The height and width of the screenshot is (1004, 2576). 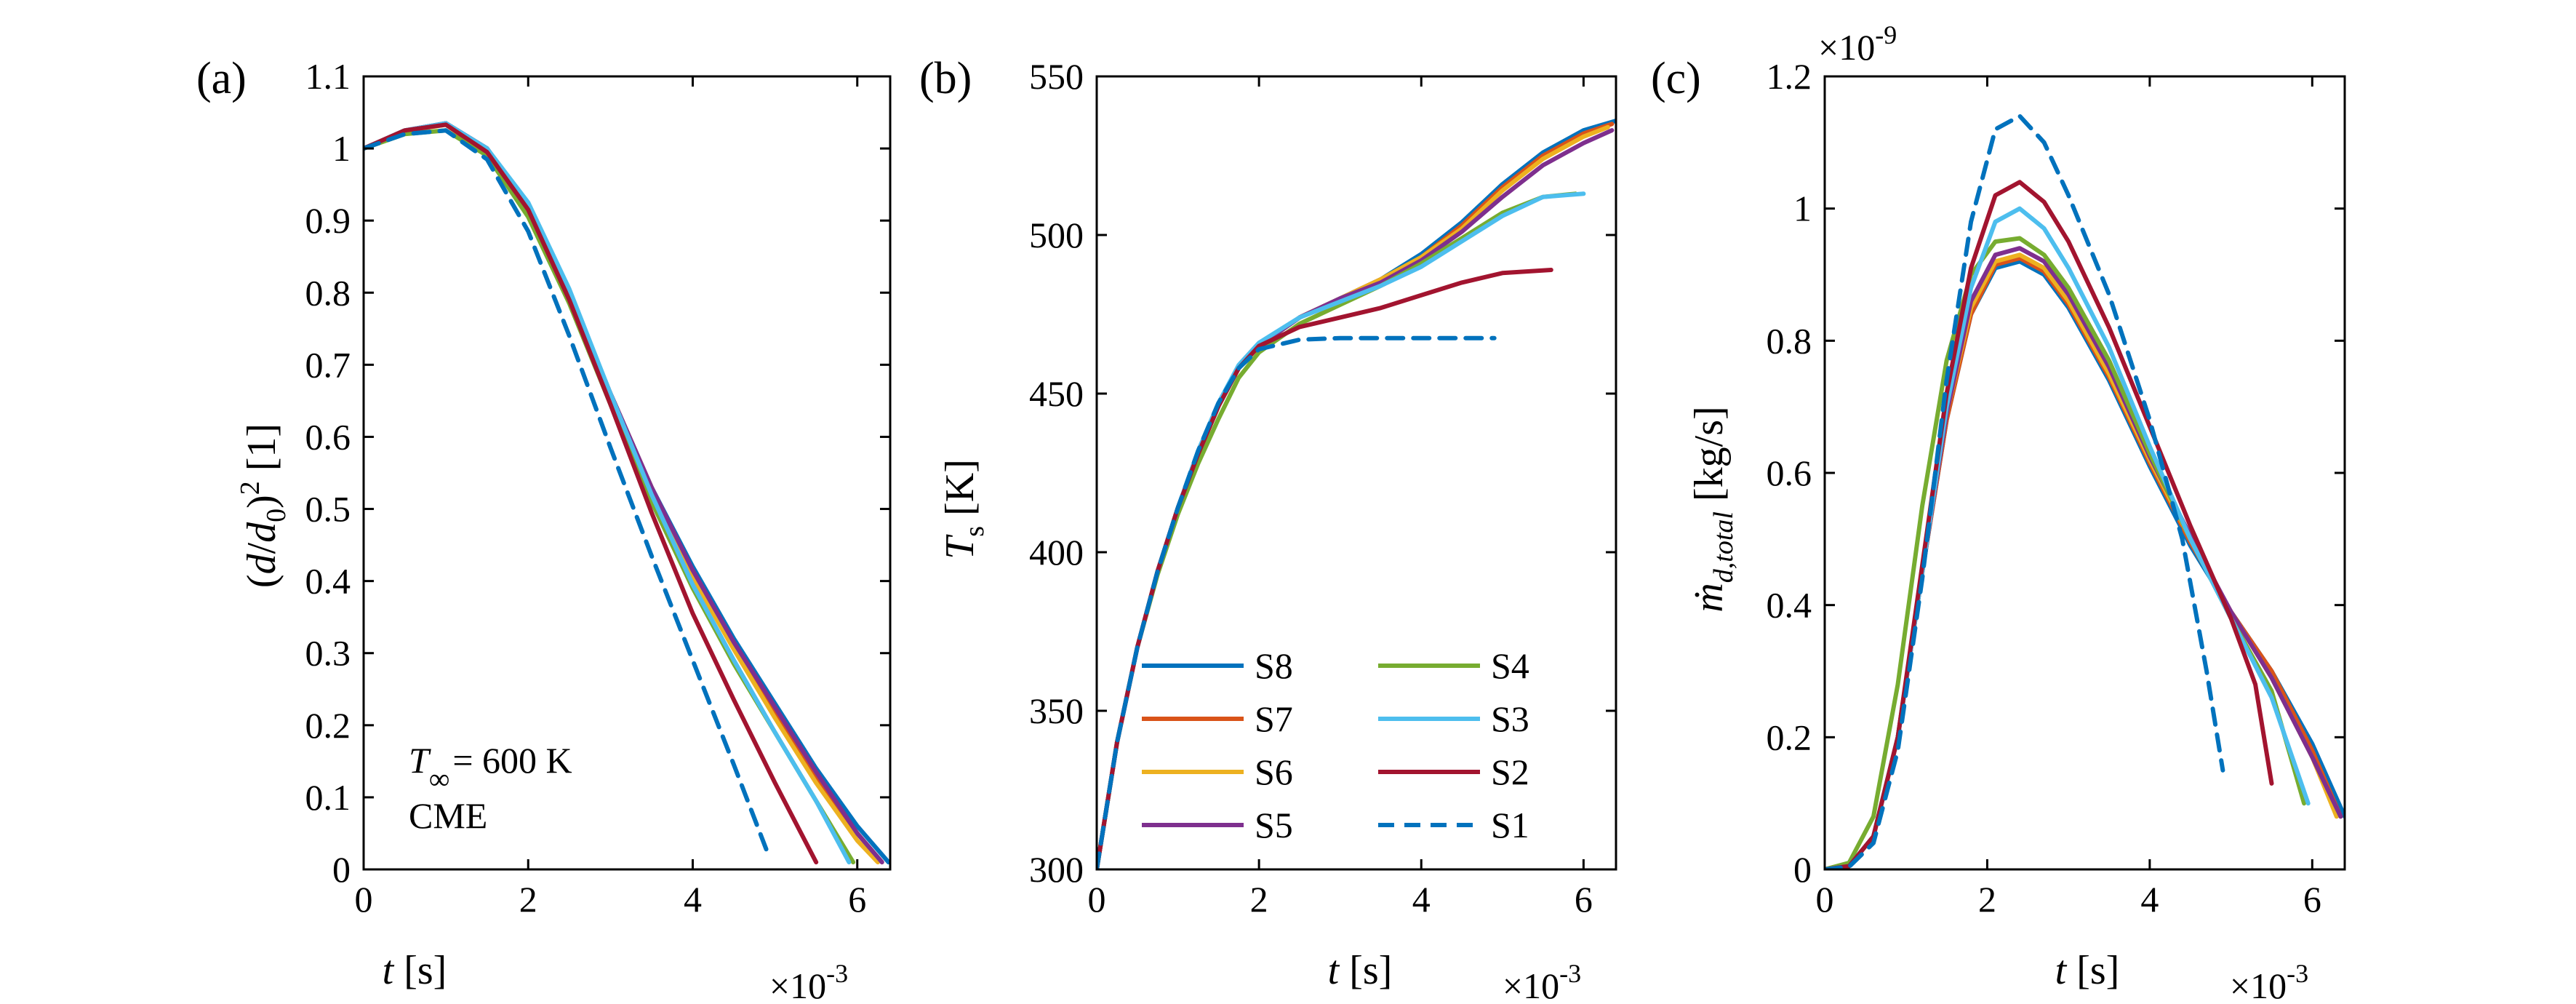 What do you see at coordinates (2312, 899) in the screenshot?
I see `panel-c-xtick-label: 6` at bounding box center [2312, 899].